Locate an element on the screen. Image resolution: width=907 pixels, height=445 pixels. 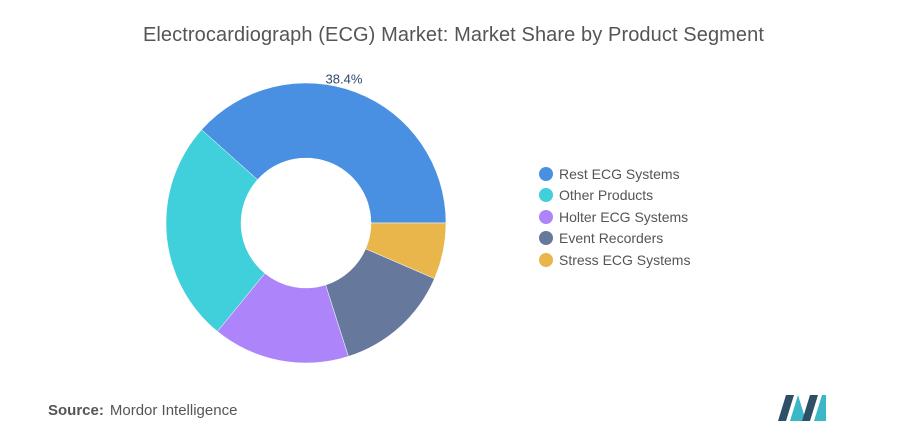
legend-item-other-products: Other Products is located at coordinates (614, 196).